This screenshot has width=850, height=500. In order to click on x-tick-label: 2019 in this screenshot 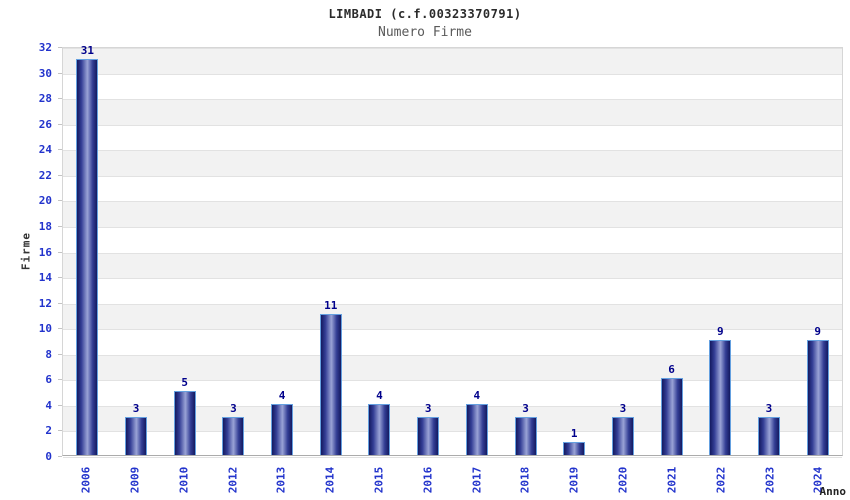, I will do `click(574, 480)`.